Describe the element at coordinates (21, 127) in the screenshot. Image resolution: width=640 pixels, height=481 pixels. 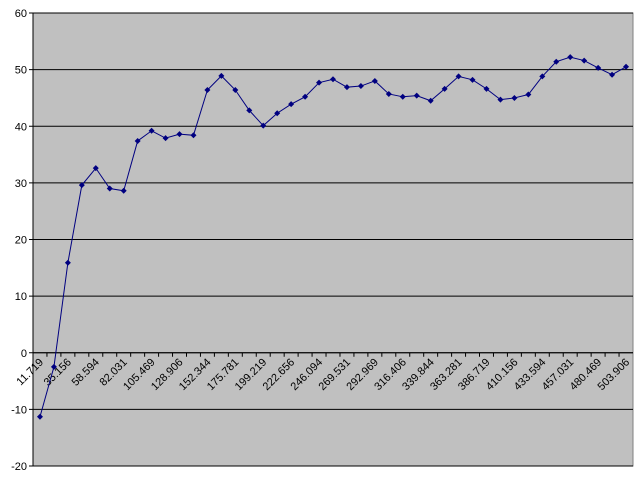
I see `y-tick-label: 40` at that location.